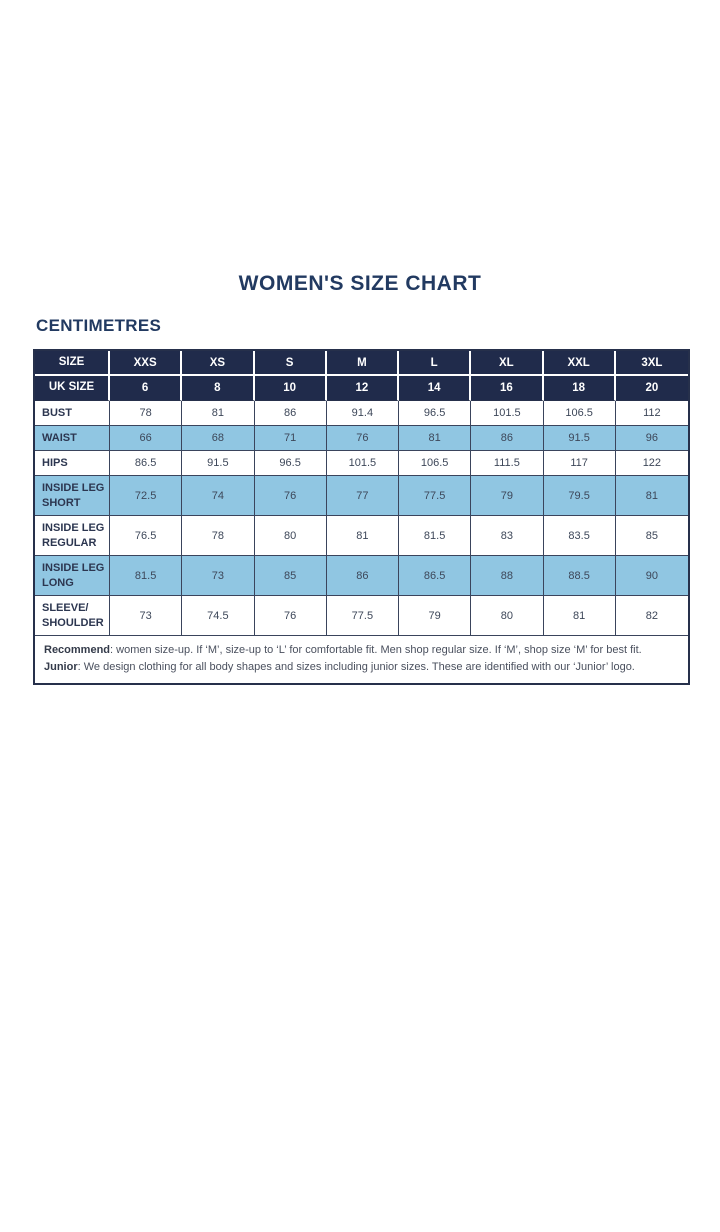 The height and width of the screenshot is (1232, 720). I want to click on measurement-value: 74, so click(218, 496).